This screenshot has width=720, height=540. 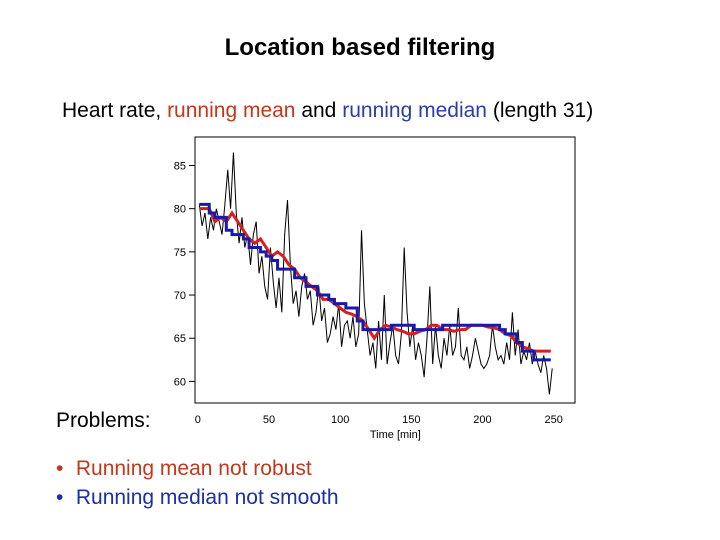 I want to click on y-tick-label-75: 75, so click(x=180, y=253).